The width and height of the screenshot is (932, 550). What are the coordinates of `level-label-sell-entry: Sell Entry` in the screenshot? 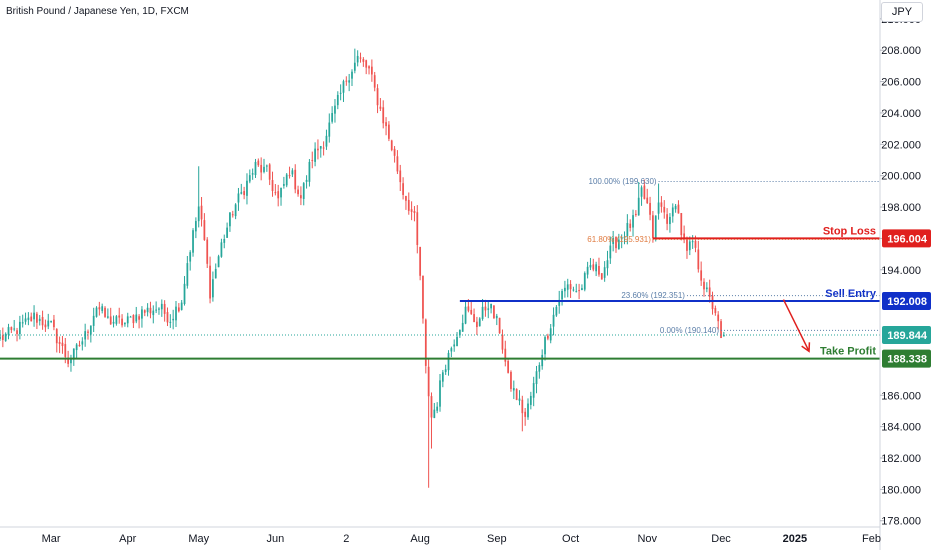 It's located at (851, 294).